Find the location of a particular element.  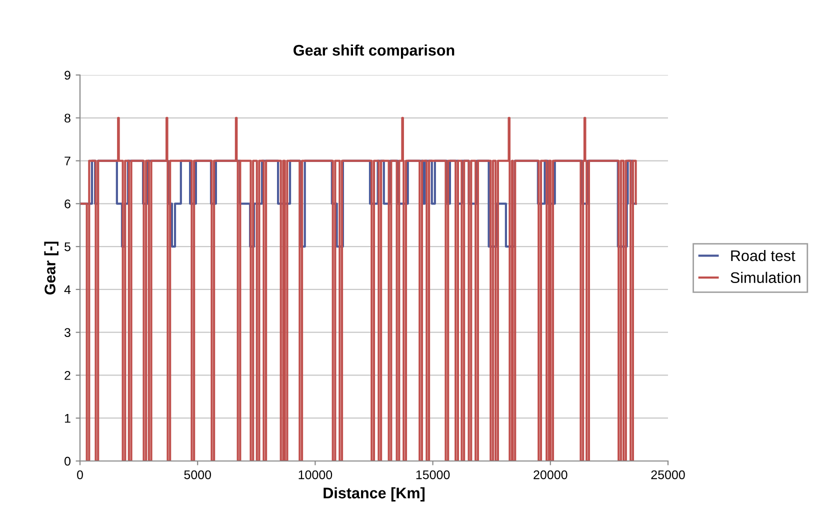

x-axis-title: Distance [Km] is located at coordinates (374, 494).